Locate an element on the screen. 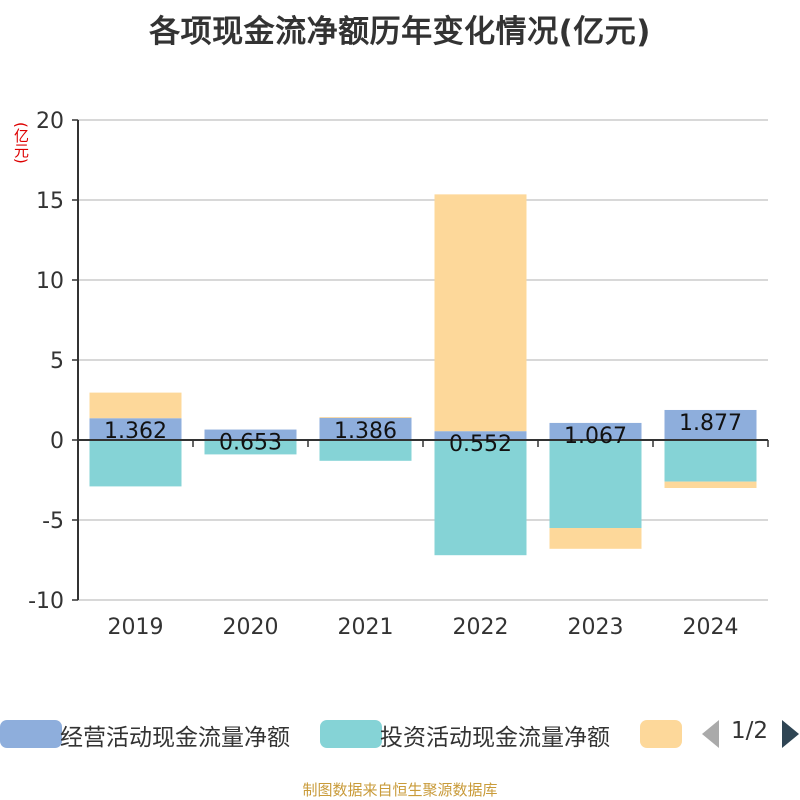 Image resolution: width=800 pixels, height=800 pixels. legend-next-page-icon is located at coordinates (790, 734).